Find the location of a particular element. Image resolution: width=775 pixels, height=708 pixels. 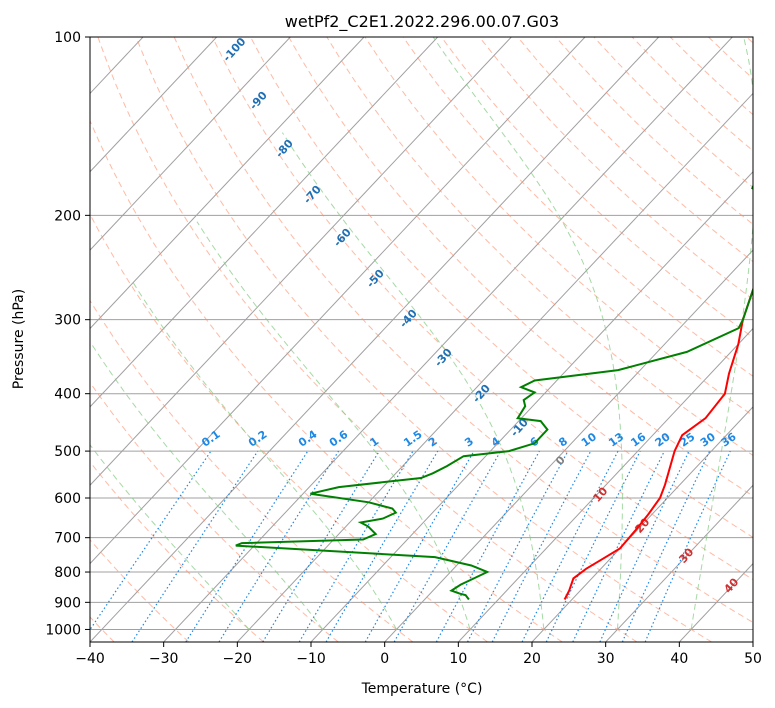

x-tick-label: 10 is located at coordinates (458, 659).